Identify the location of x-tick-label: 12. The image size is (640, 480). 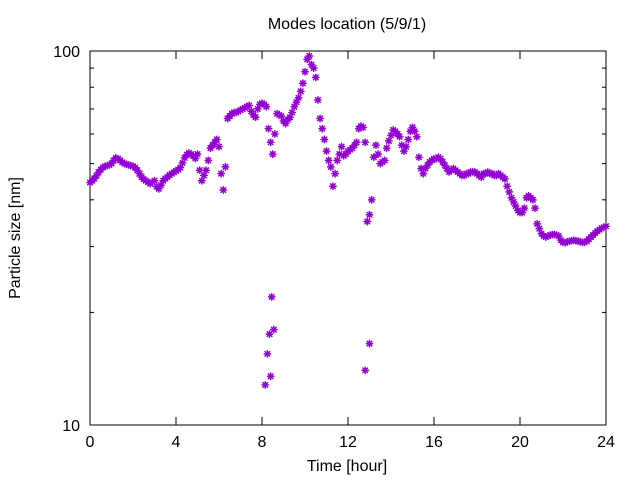
(348, 442).